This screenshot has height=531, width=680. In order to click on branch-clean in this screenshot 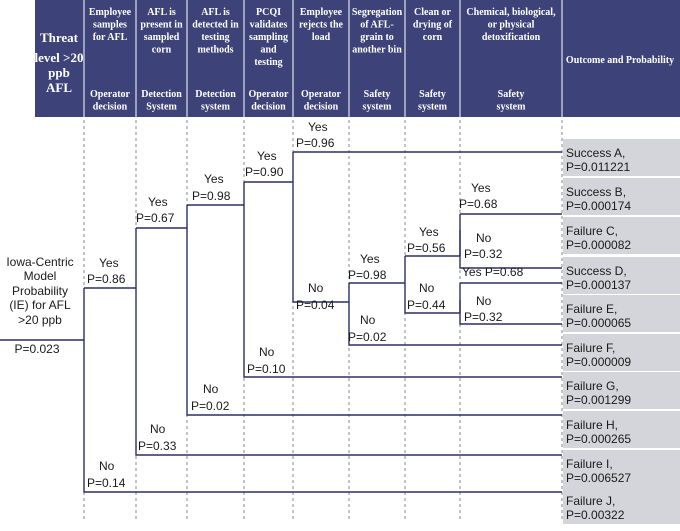, I will do `click(432, 285)`.